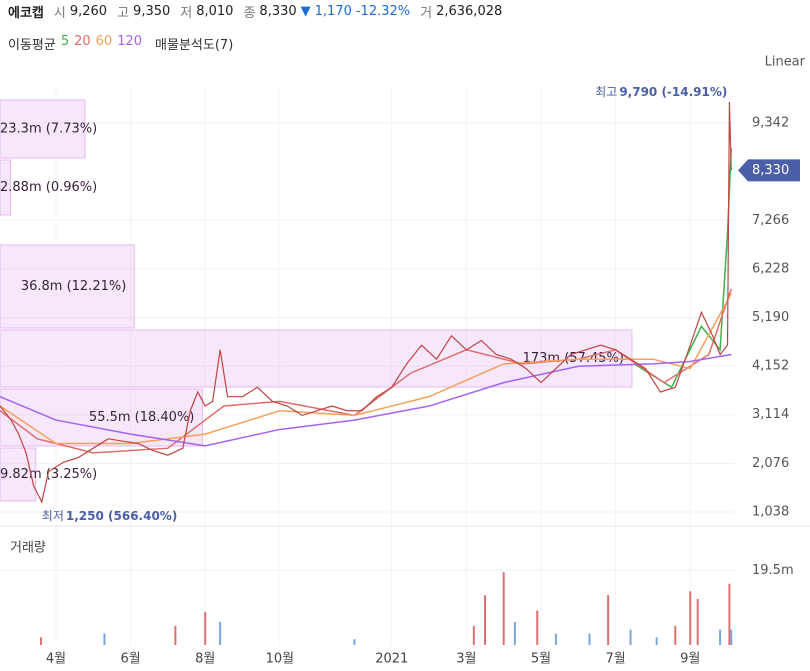 The width and height of the screenshot is (810, 671). Describe the element at coordinates (130, 659) in the screenshot. I see `x-tick-label: 6월` at that location.